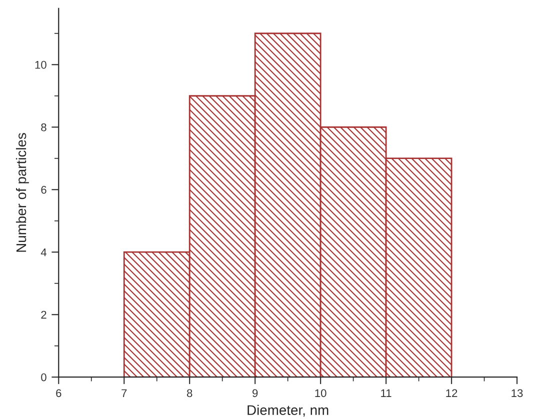 This screenshot has width=533, height=419. Describe the element at coordinates (452, 393) in the screenshot. I see `x-tick-label: 12` at that location.